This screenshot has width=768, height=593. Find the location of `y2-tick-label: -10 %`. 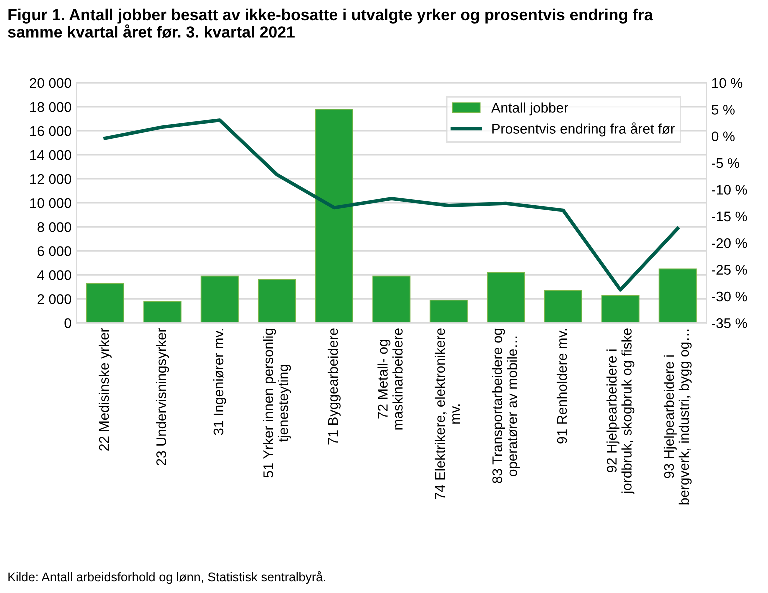

y2-tick-label: -10 % is located at coordinates (730, 190).